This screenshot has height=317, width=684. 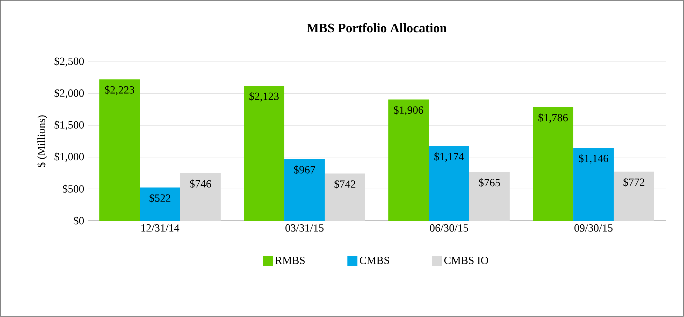 I want to click on y-tick-label: $500, so click(x=73, y=189).